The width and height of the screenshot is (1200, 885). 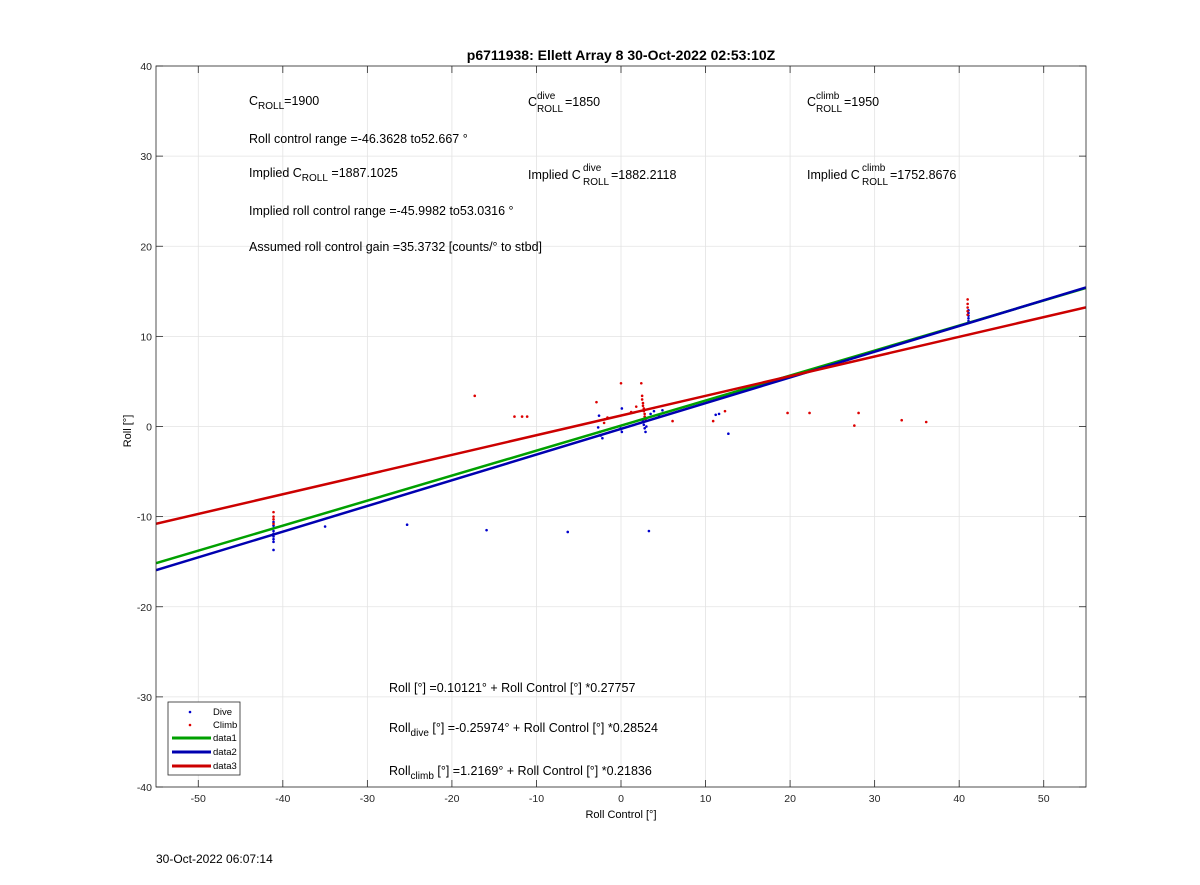 What do you see at coordinates (146, 247) in the screenshot?
I see `y-tick-label: 20` at bounding box center [146, 247].